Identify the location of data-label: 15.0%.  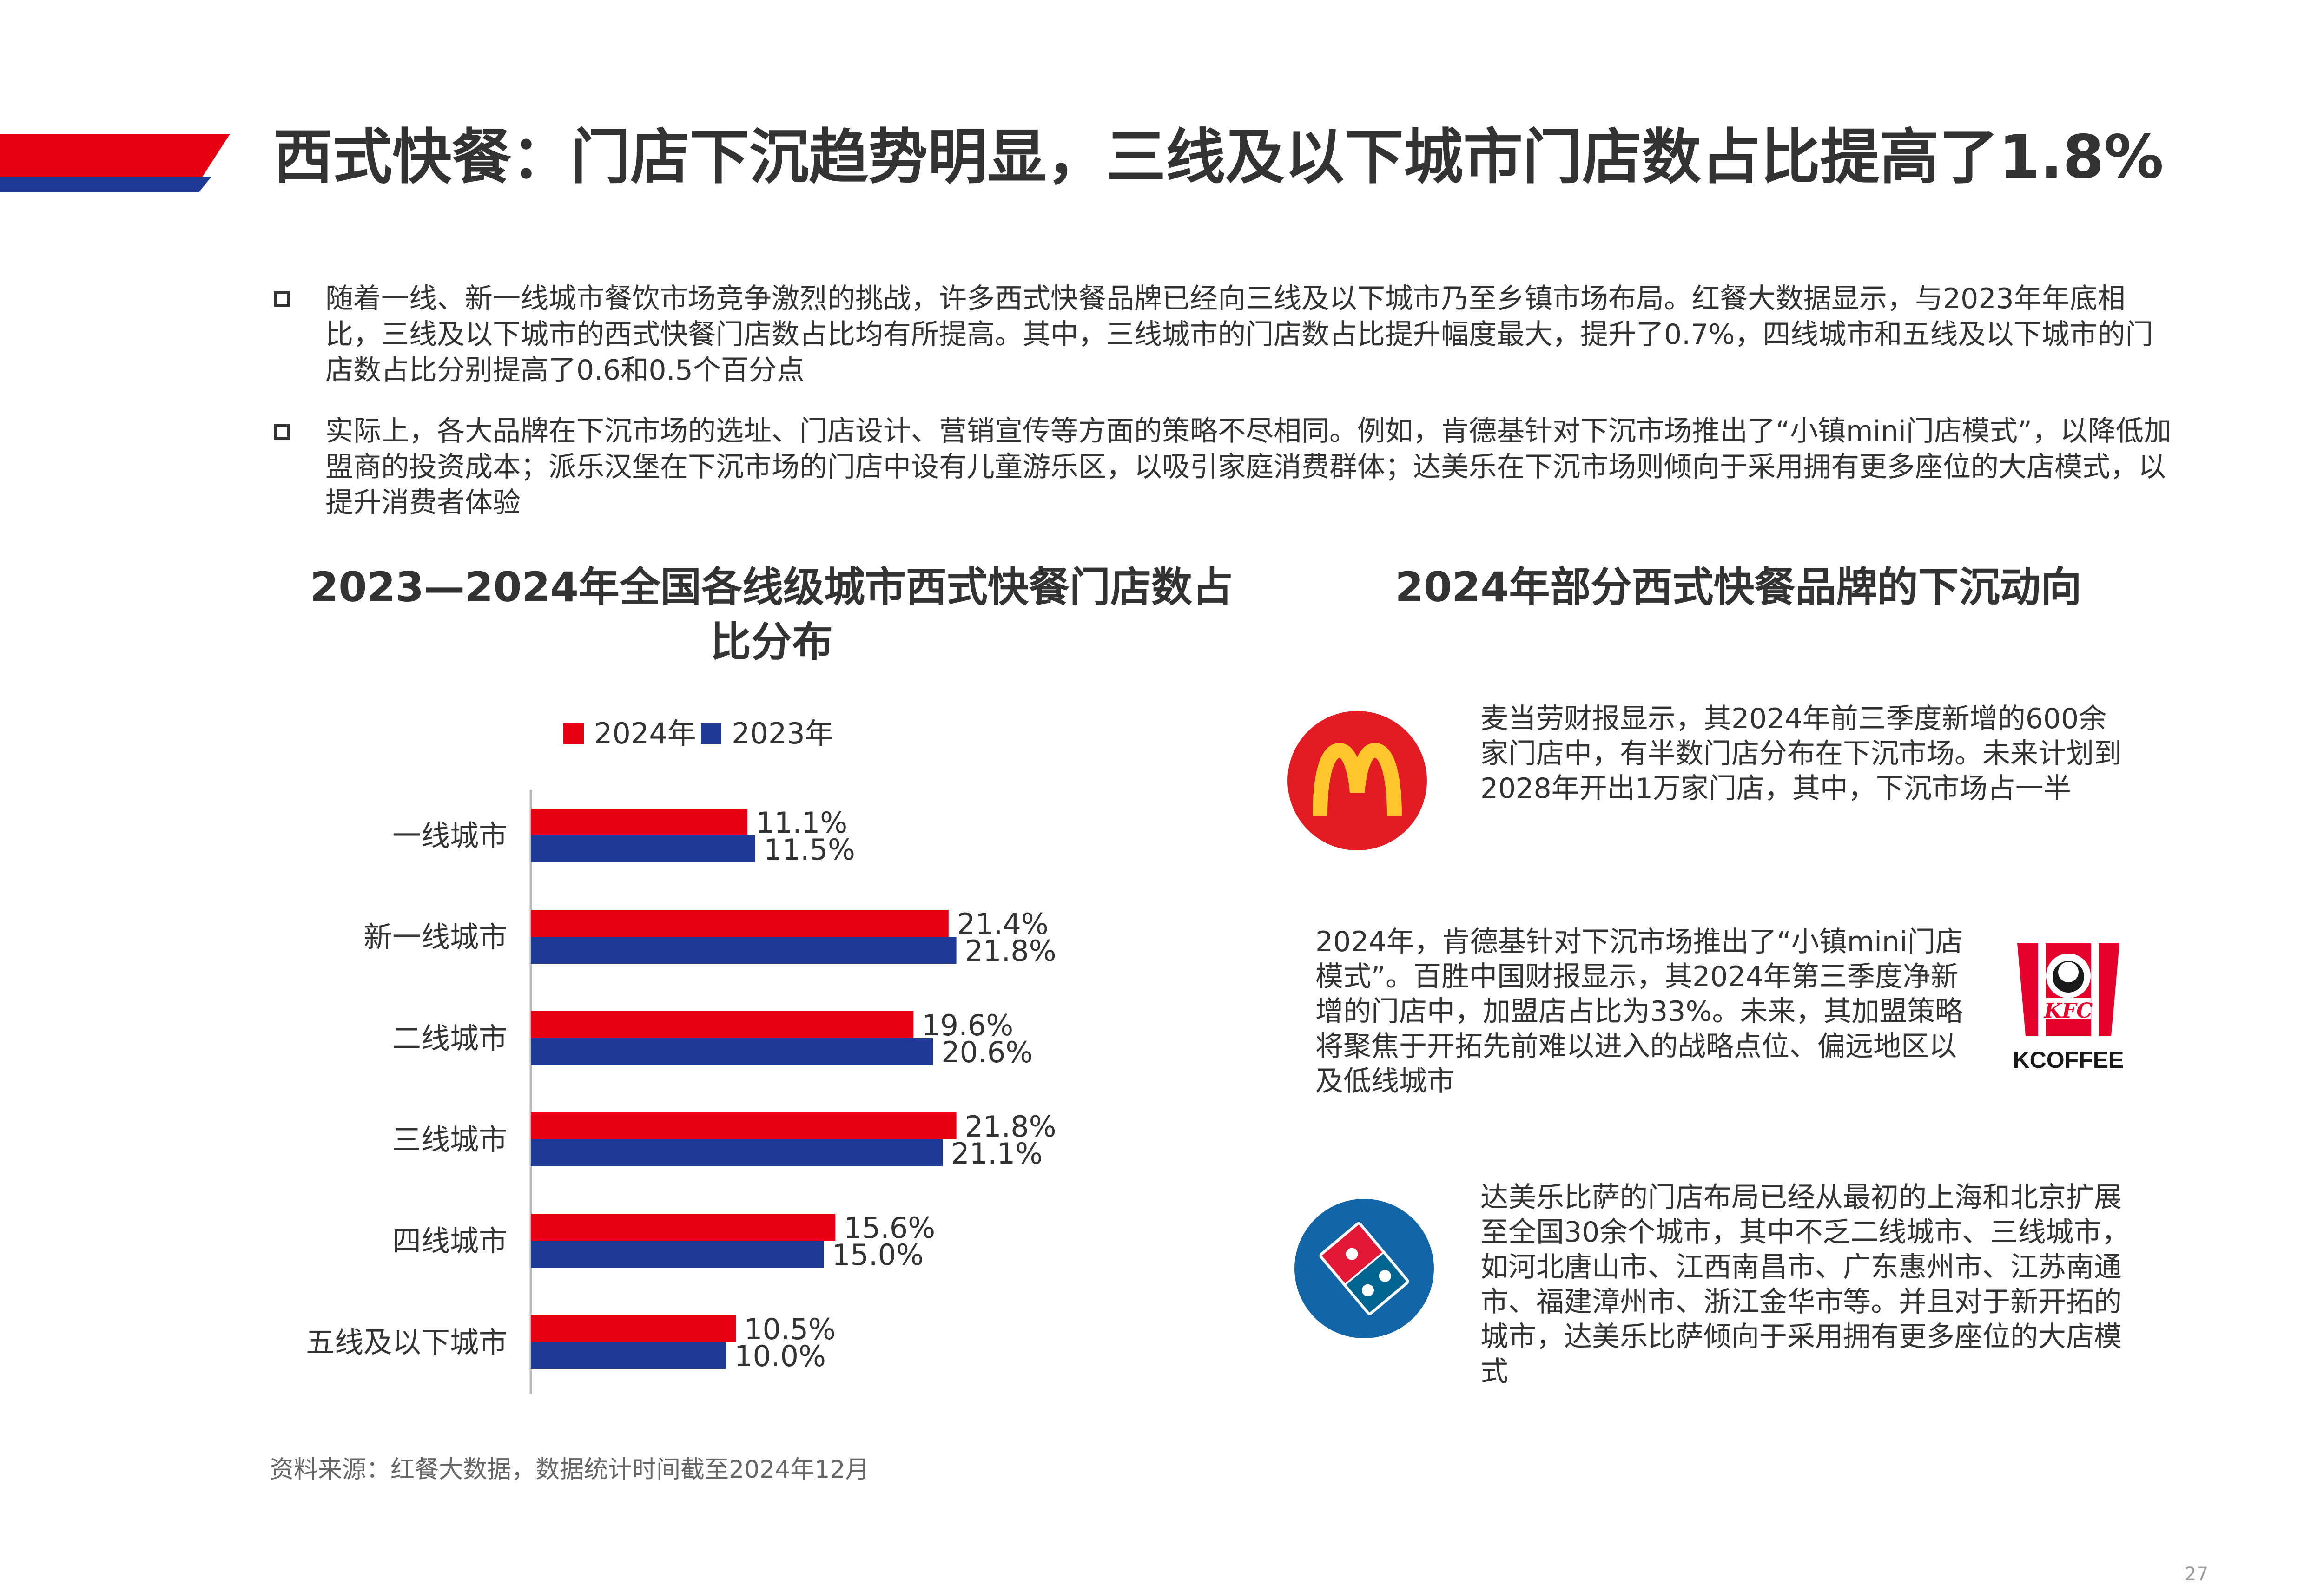
(878, 1255).